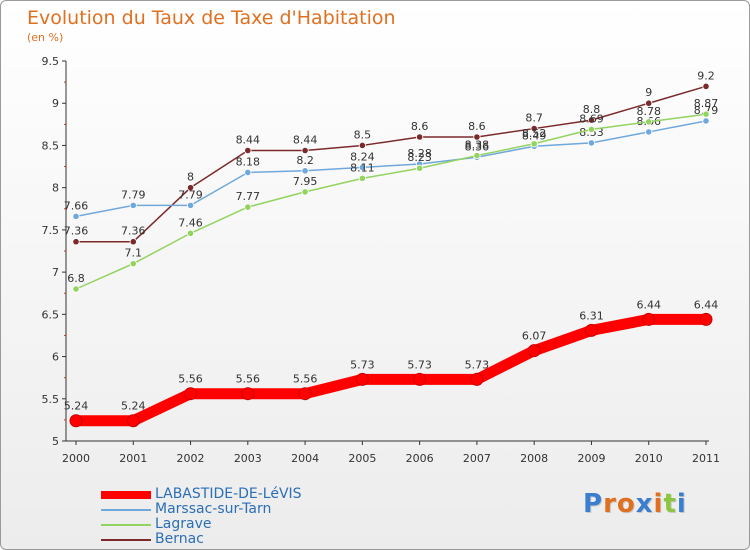 Image resolution: width=750 pixels, height=550 pixels. What do you see at coordinates (55, 103) in the screenshot?
I see `y-tick-label: 9` at bounding box center [55, 103].